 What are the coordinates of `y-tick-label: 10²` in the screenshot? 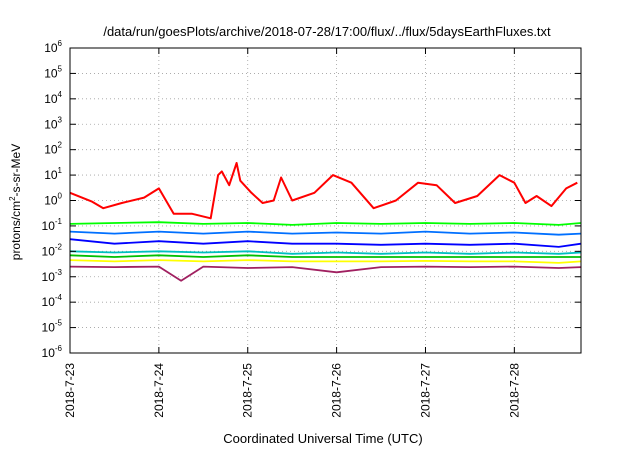 It's located at (53, 149).